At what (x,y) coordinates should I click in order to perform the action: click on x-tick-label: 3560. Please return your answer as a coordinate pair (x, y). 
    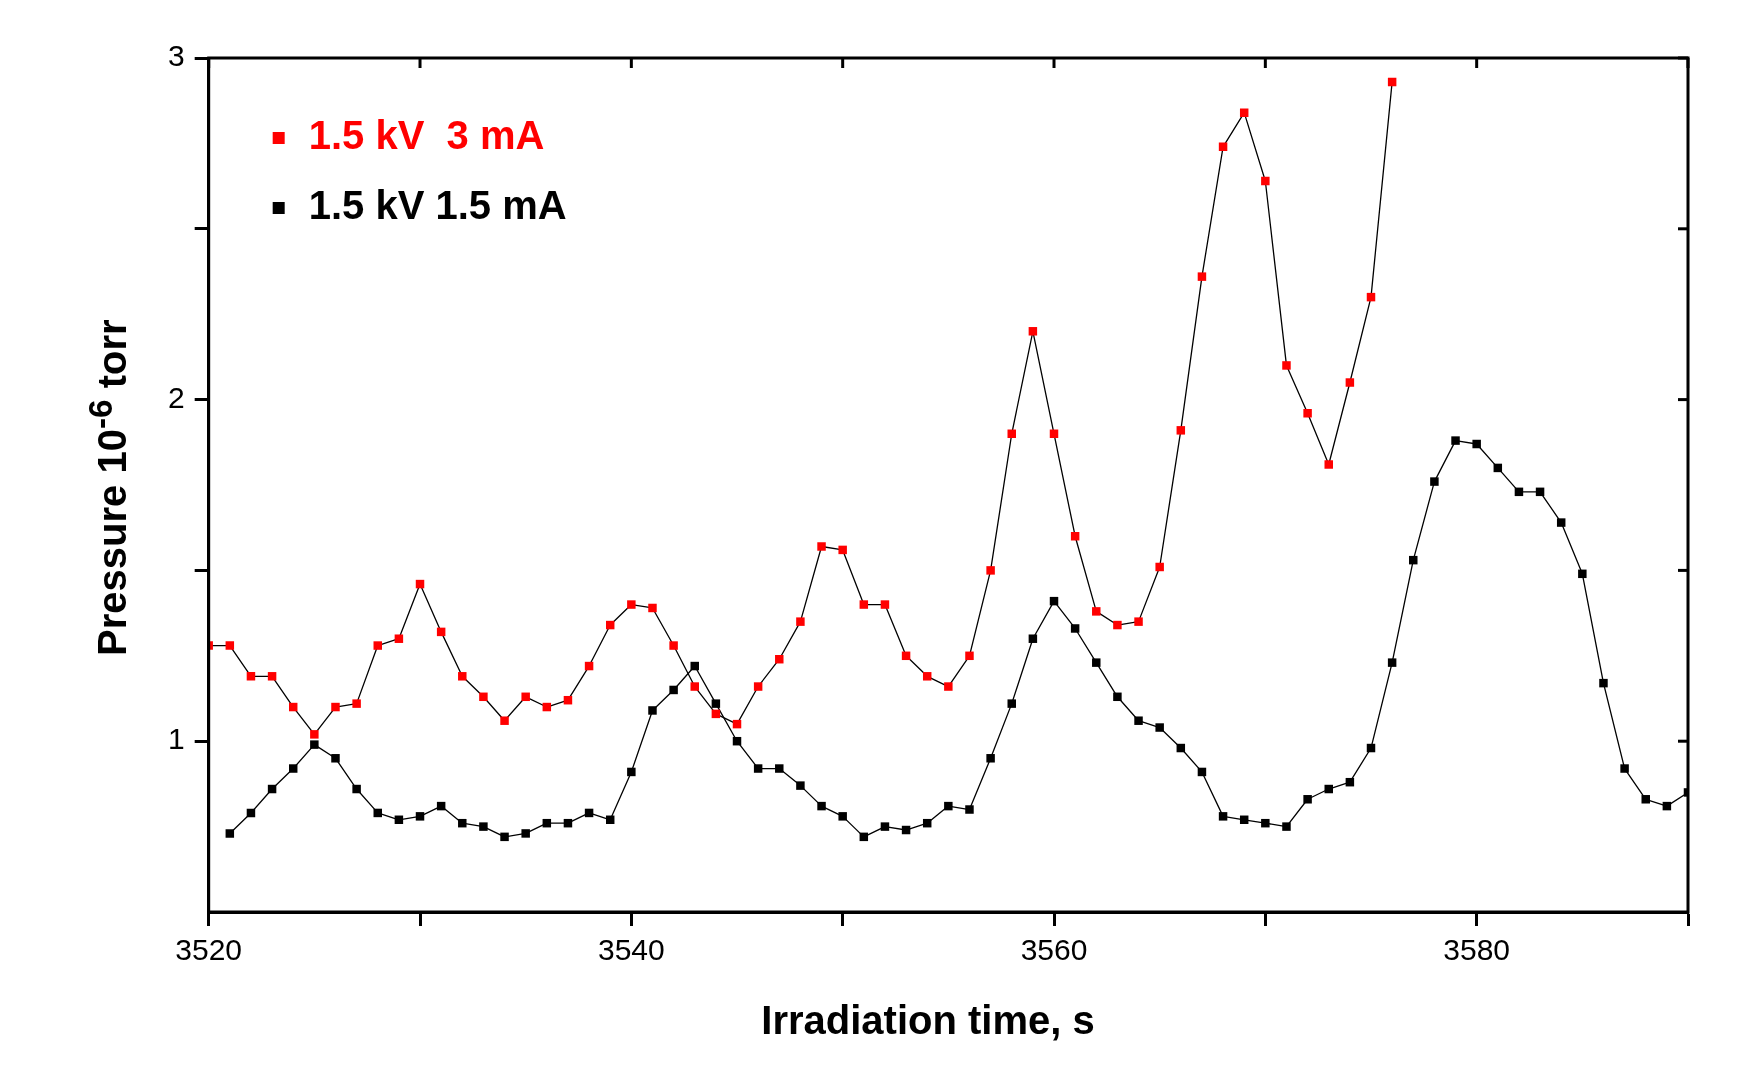
    Looking at the image, I should click on (1054, 950).